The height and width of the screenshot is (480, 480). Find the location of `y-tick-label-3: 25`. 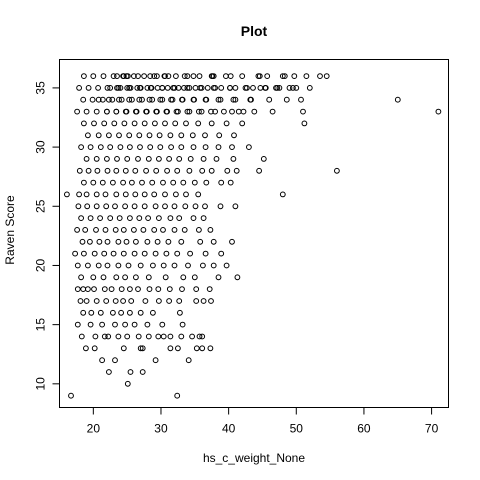

y-tick-label-3: 25 is located at coordinates (41, 206).